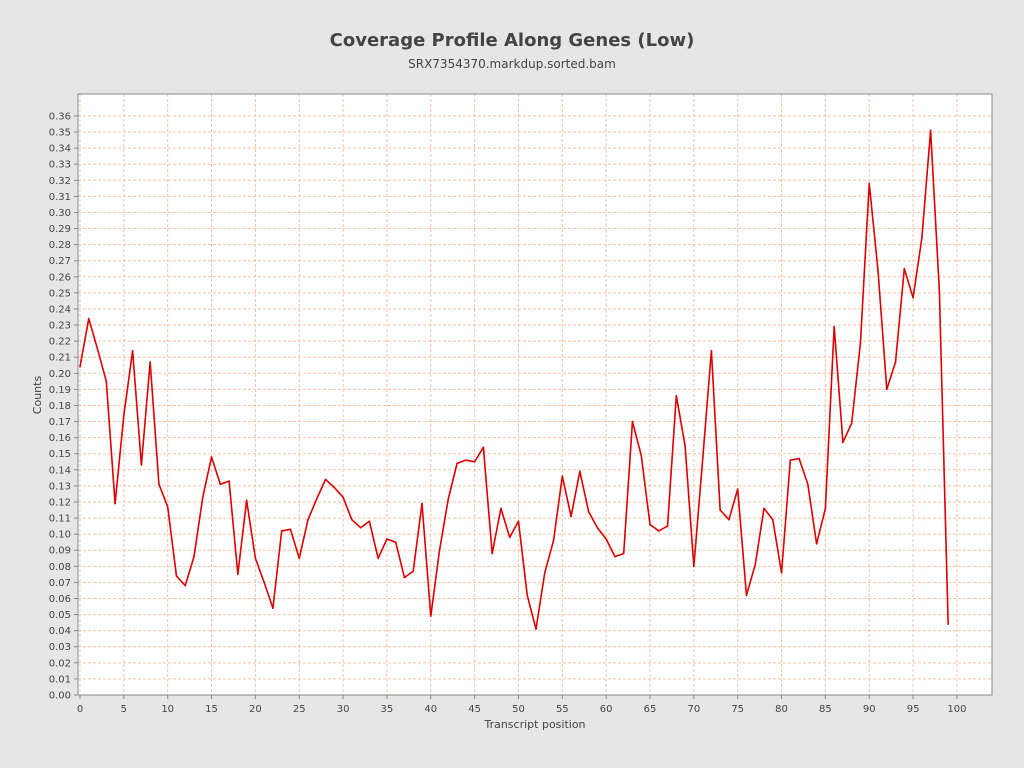  Describe the element at coordinates (211, 709) in the screenshot. I see `x-tick-label: 15` at that location.